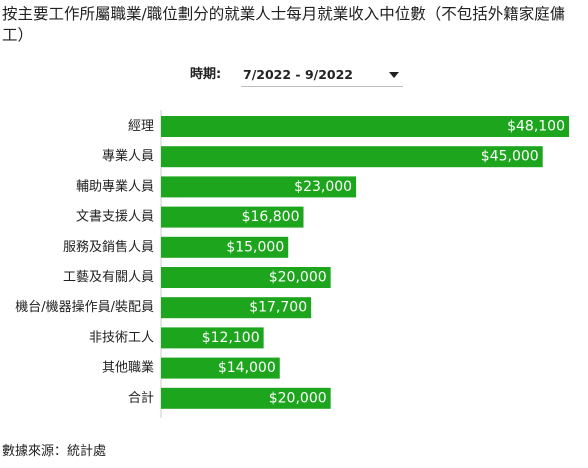  Describe the element at coordinates (141, 398) in the screenshot. I see `category-label: 合計` at that location.